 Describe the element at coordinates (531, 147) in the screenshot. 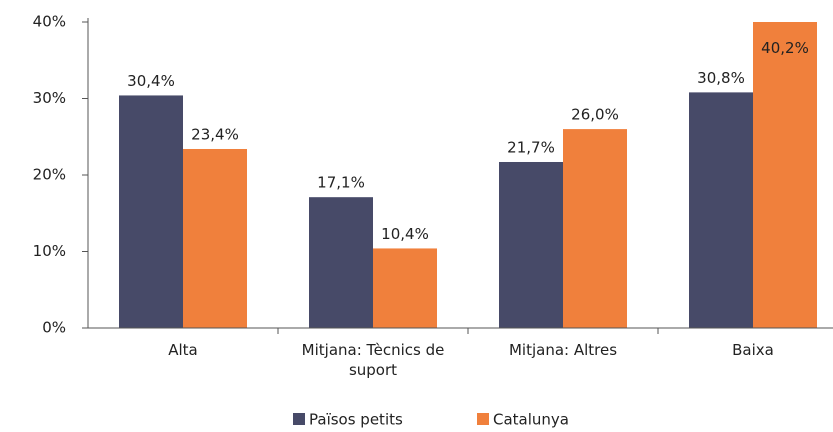

I see `data-label: 21,7%` at that location.